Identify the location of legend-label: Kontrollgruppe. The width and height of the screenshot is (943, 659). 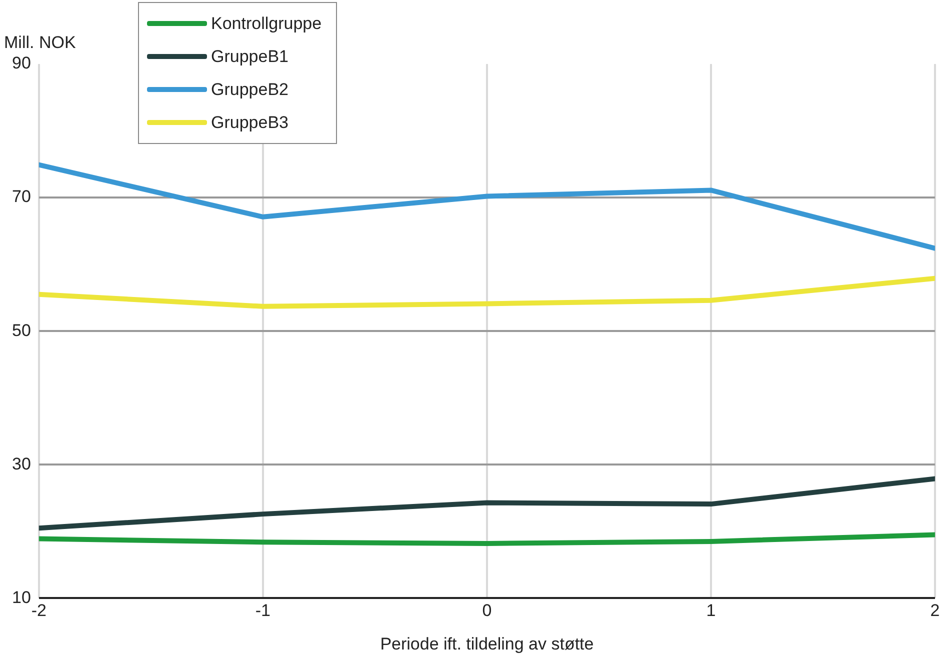
(266, 24).